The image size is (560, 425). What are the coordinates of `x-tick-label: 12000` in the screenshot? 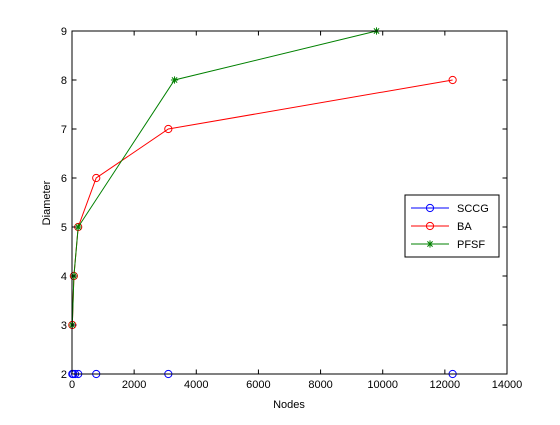 It's located at (445, 385).